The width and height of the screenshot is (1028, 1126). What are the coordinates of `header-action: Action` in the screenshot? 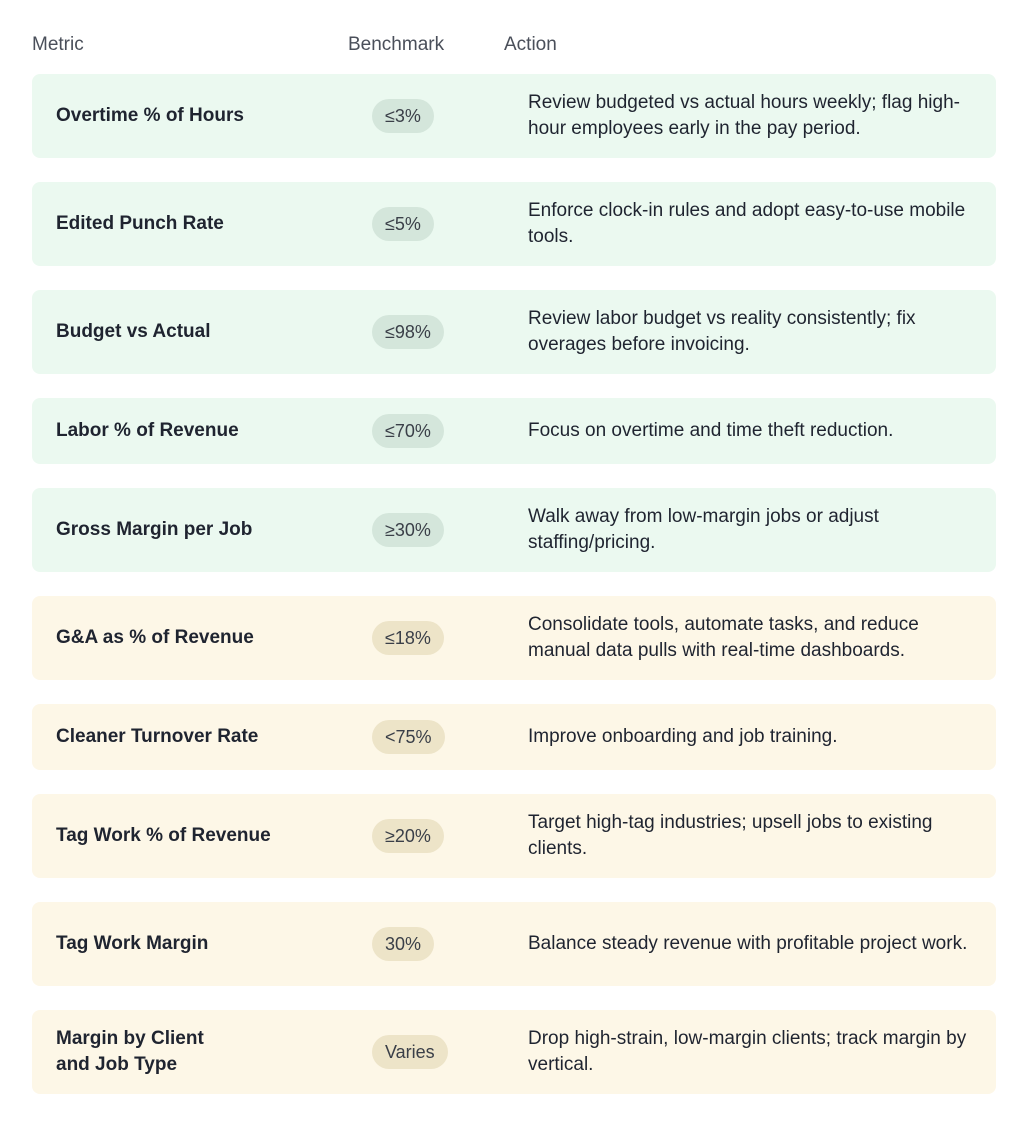 It's located at (530, 44).